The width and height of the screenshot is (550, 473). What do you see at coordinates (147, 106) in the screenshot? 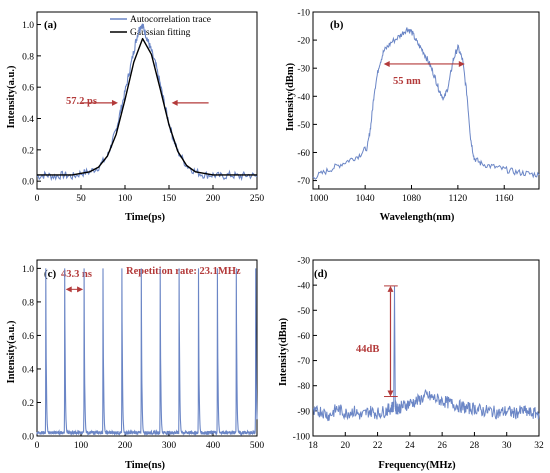
I see `gaussian-fit-line` at bounding box center [147, 106].